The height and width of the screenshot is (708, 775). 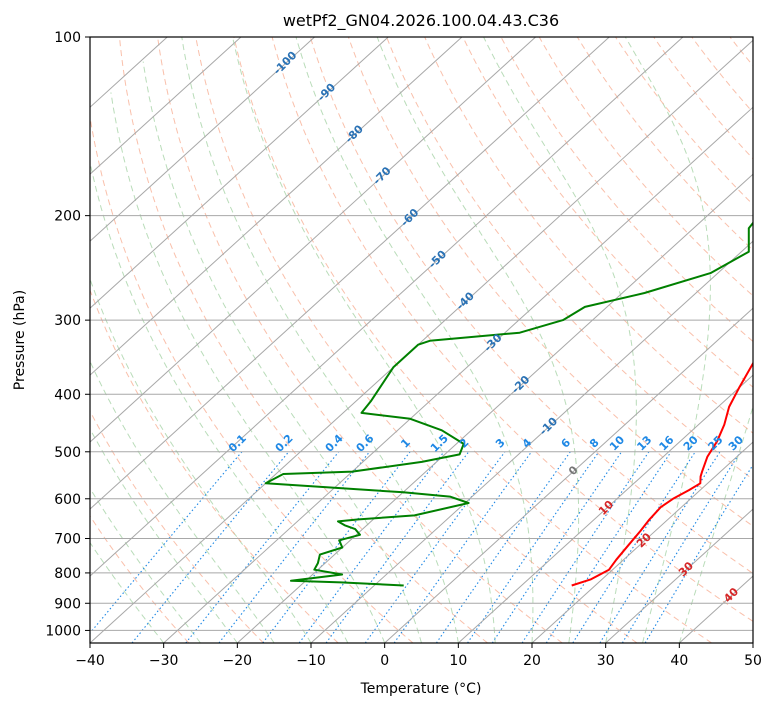 I want to click on chart-title: wetPf2_GN04.2026.100.04.43.C36, so click(x=421, y=21).